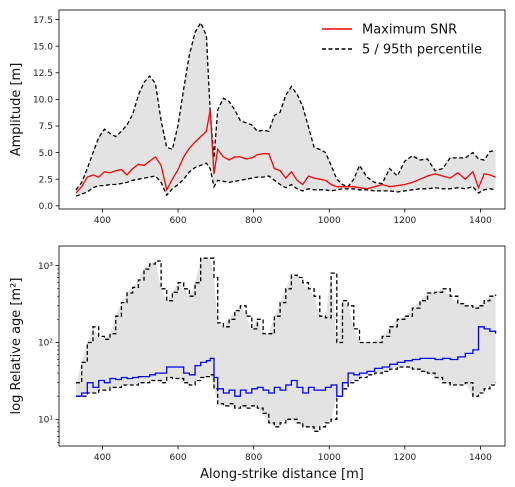  I want to click on y-tick-label: 0.0, so click(46, 207).